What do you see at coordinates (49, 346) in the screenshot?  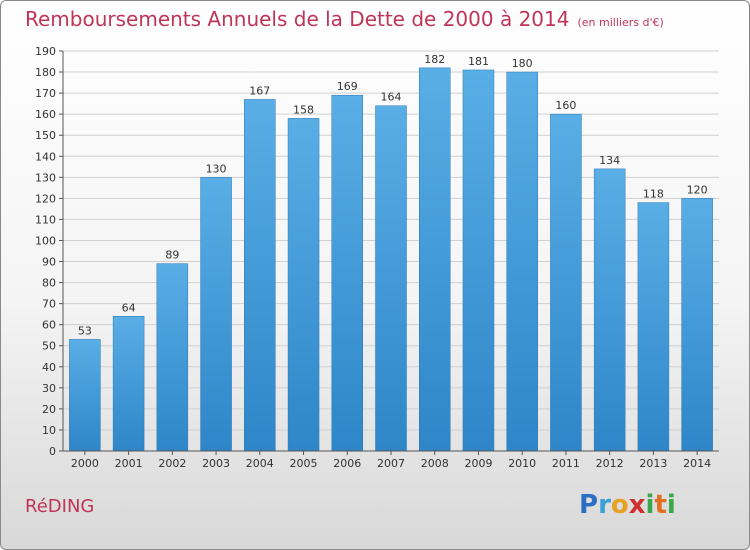 I see `y-tick-label: 50` at bounding box center [49, 346].